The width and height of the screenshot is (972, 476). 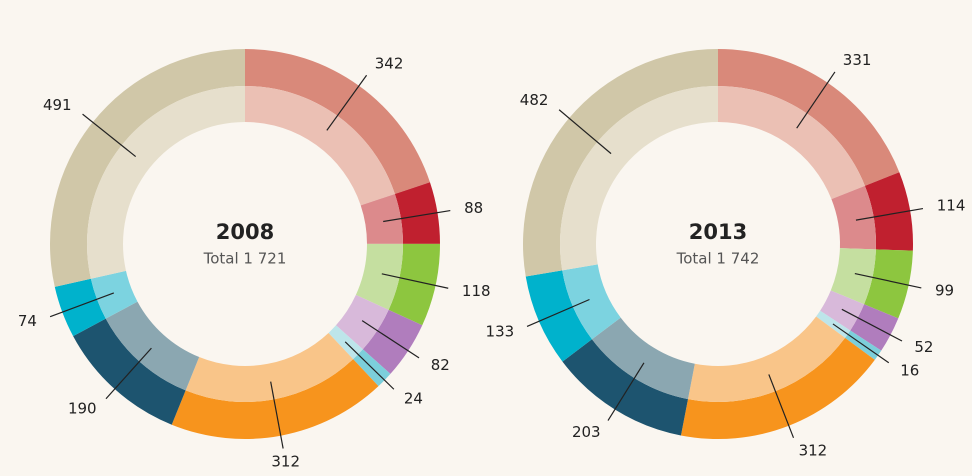 I want to click on center-subtitle: Total 1 721, so click(x=245, y=259).